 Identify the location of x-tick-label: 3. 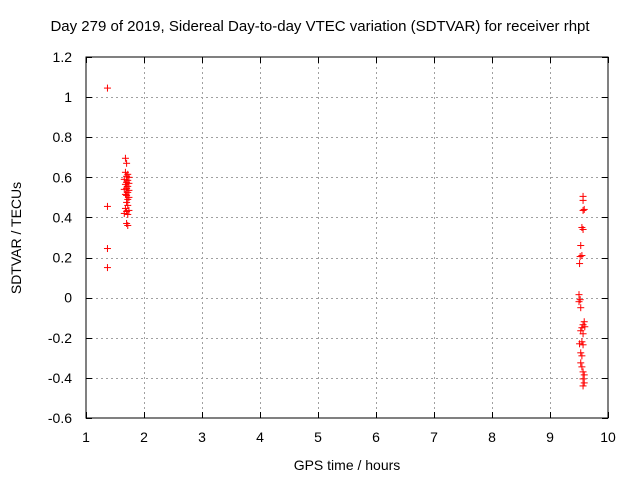
(202, 437).